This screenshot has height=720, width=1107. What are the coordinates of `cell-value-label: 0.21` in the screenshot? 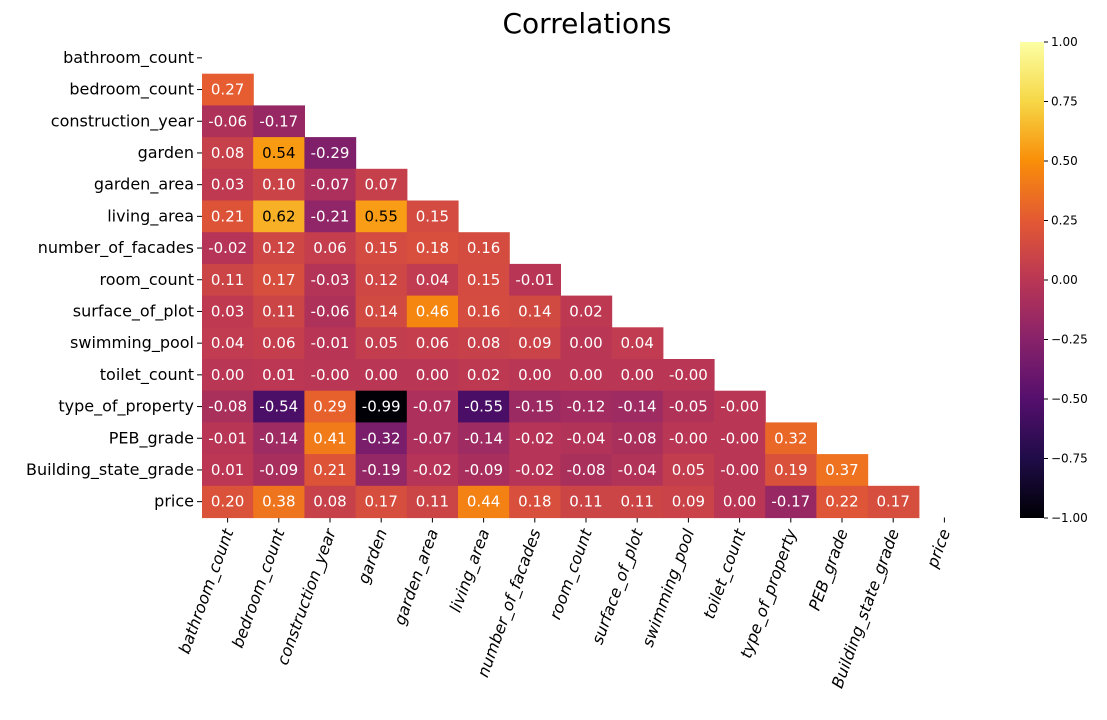 It's located at (329, 470).